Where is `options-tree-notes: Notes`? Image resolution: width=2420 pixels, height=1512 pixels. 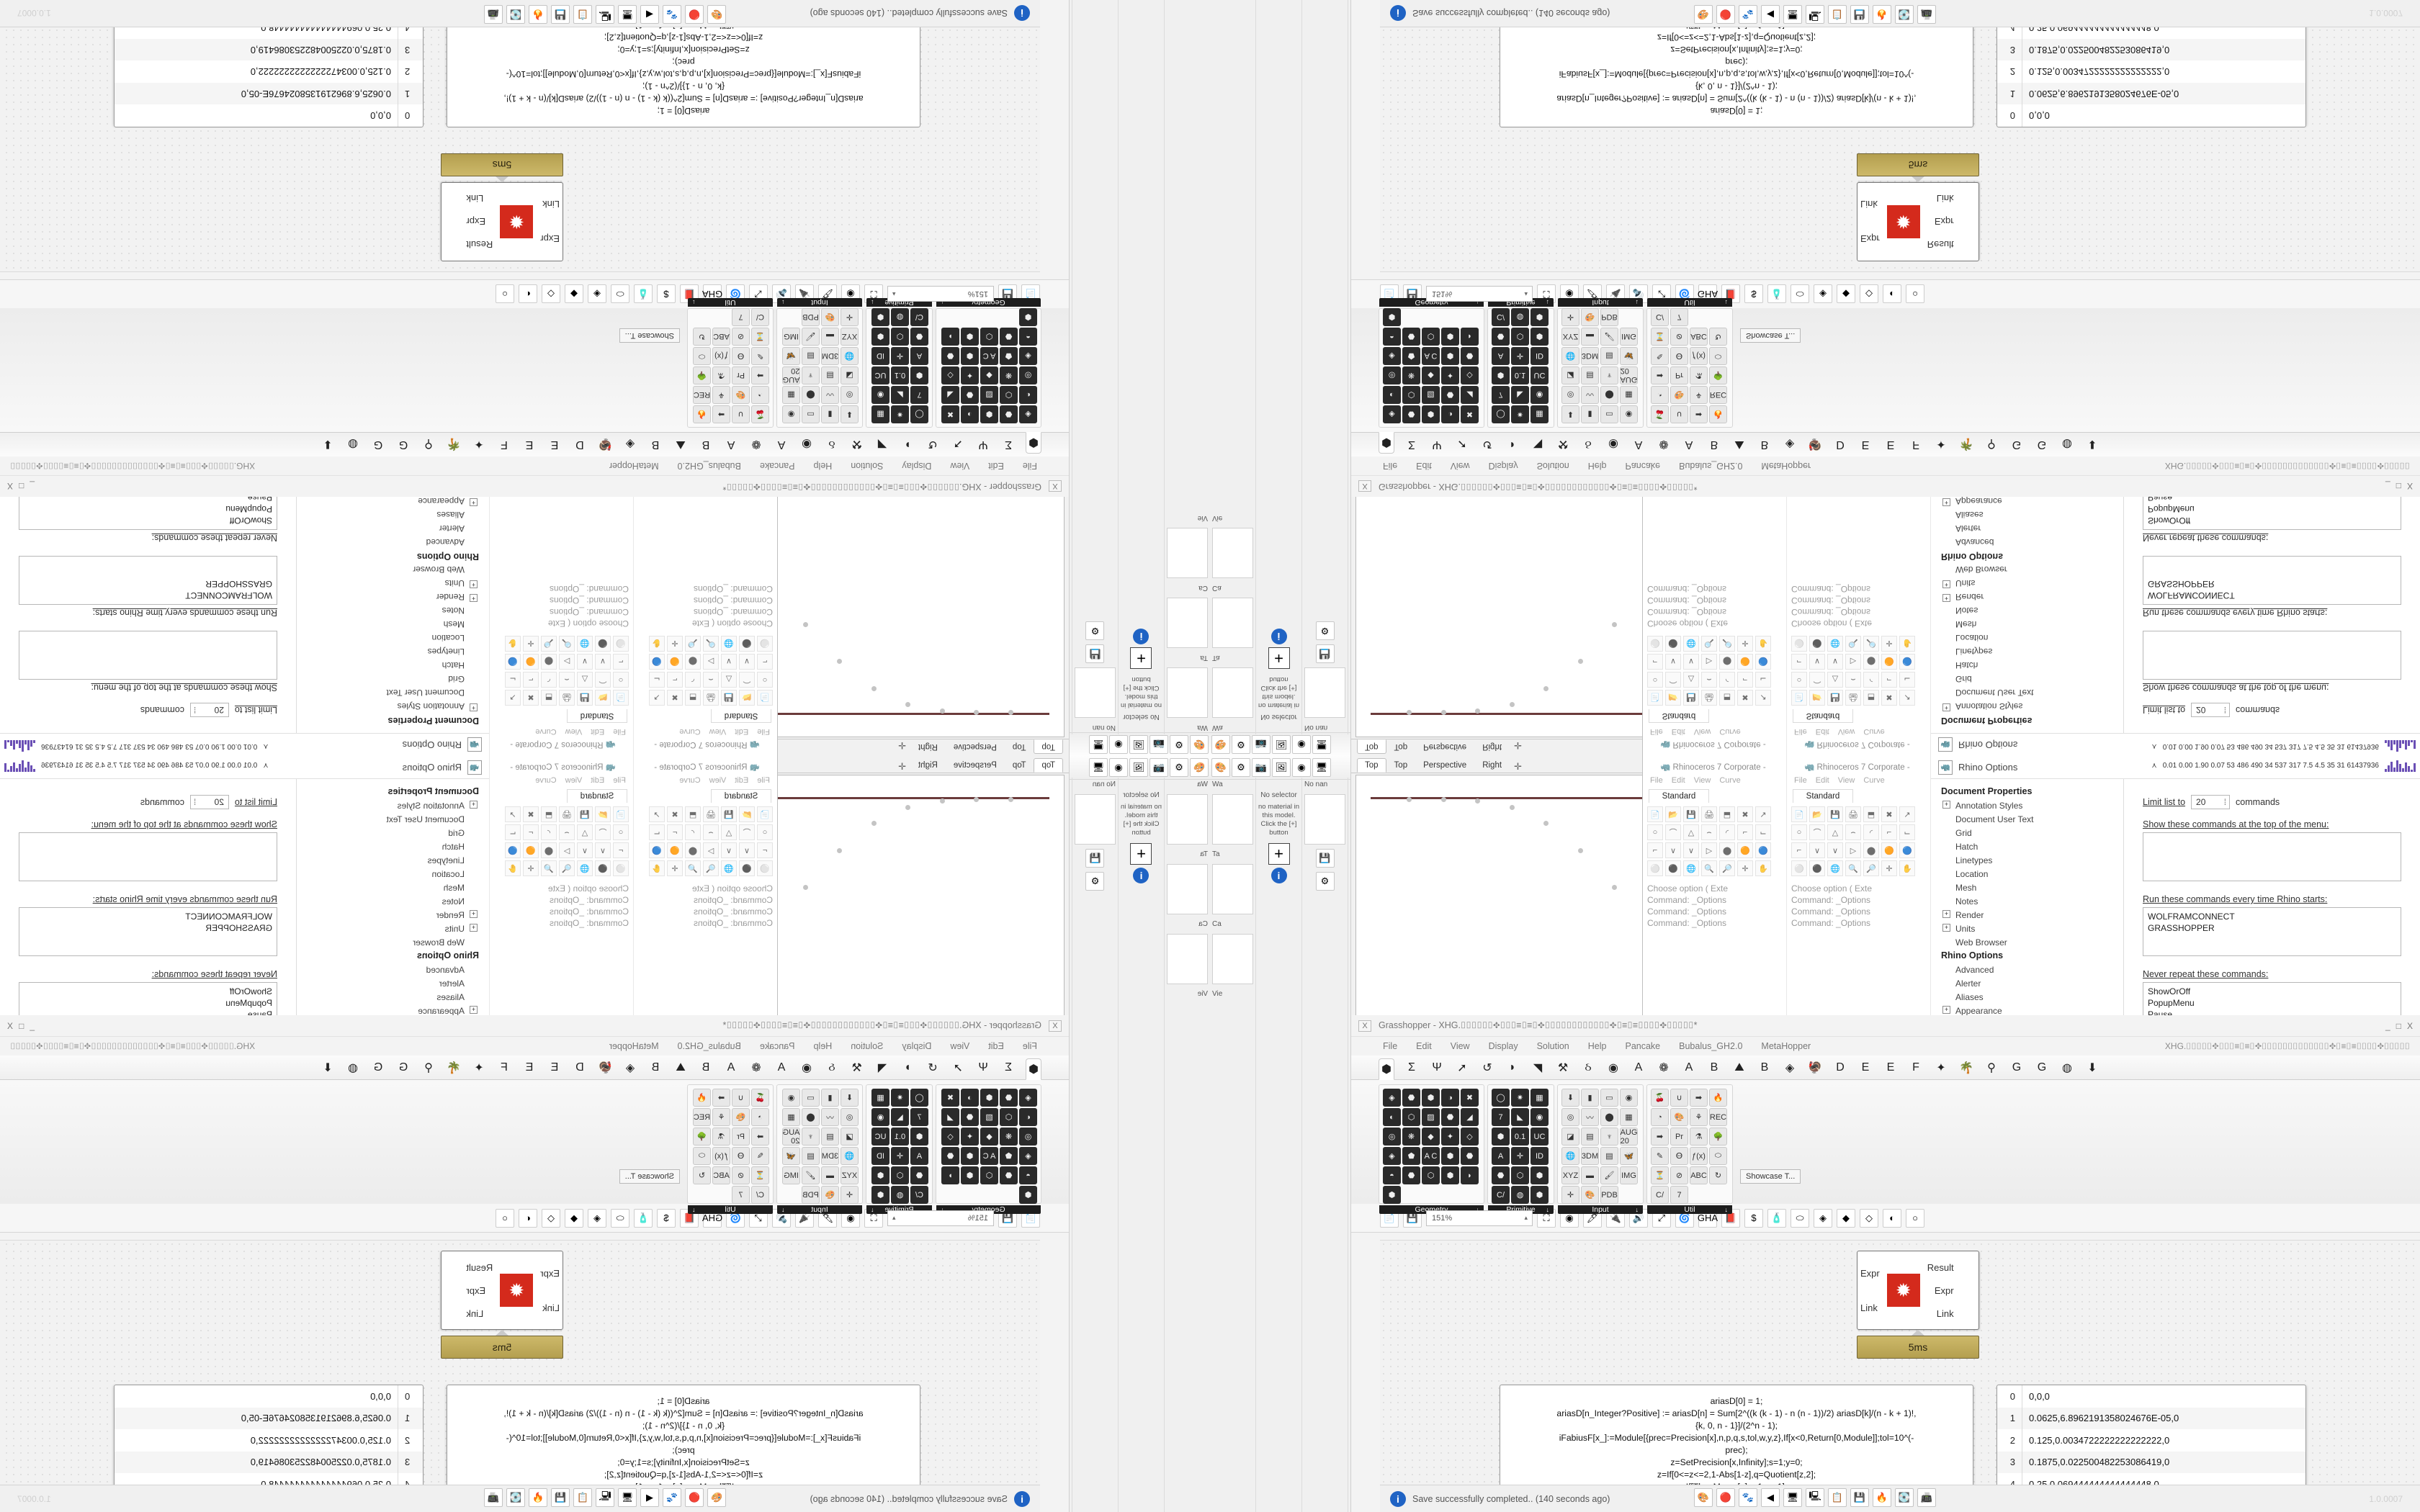 options-tree-notes: Notes is located at coordinates (2027, 901).